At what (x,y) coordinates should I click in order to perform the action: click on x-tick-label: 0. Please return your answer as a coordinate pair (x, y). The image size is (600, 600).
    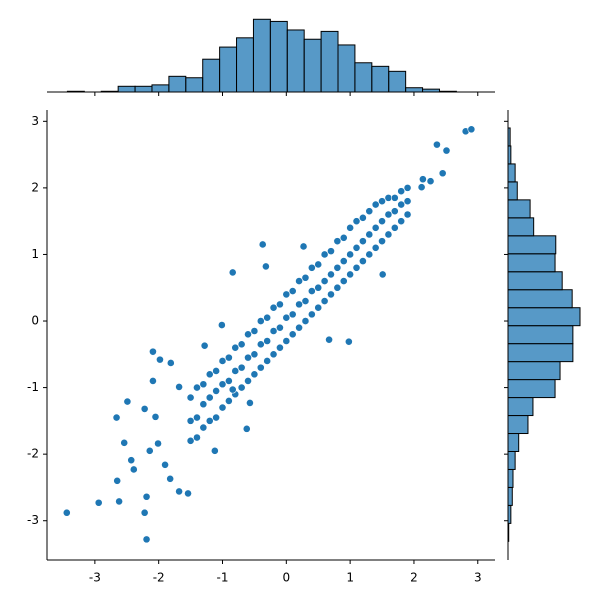
    Looking at the image, I should click on (286, 578).